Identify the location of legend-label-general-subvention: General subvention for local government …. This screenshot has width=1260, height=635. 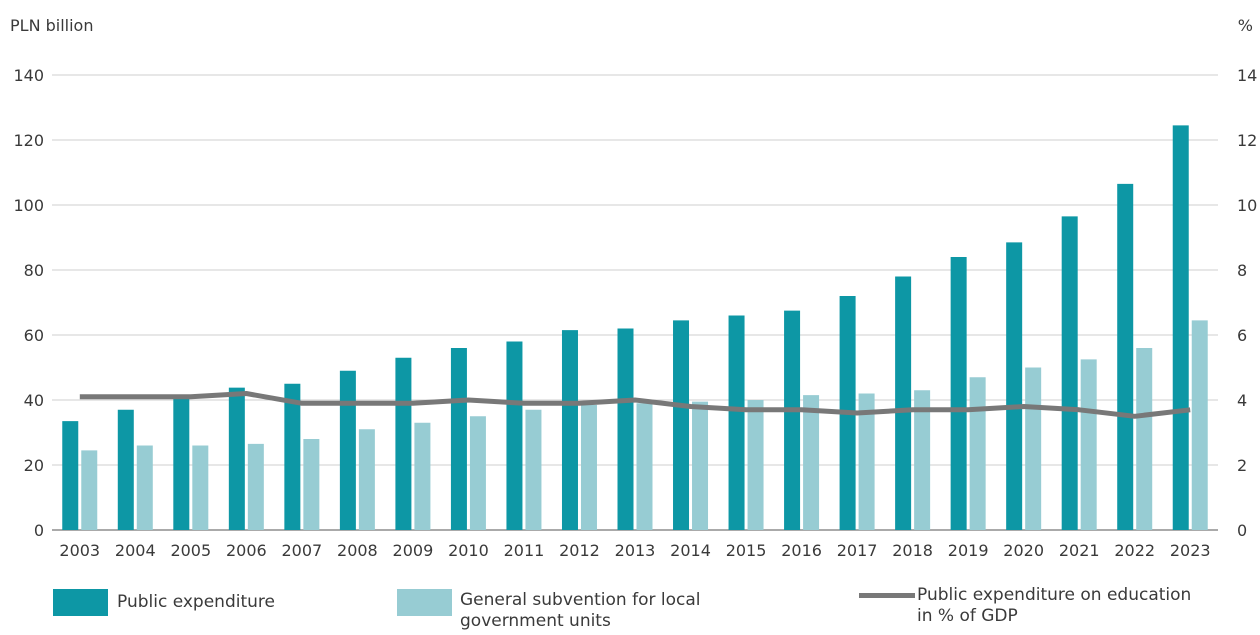
(580, 610).